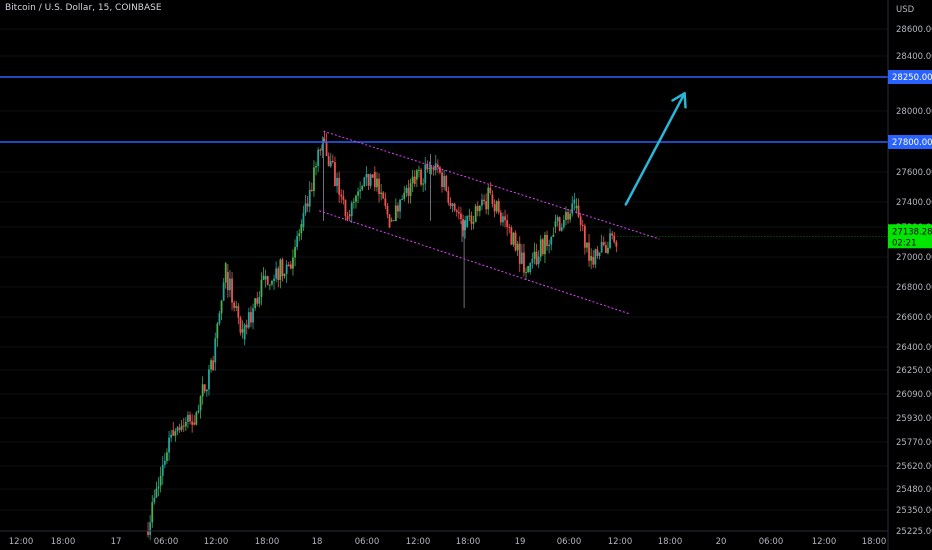 This screenshot has height=550, width=932. I want to click on y-tick-label: 26600.00, so click(914, 318).